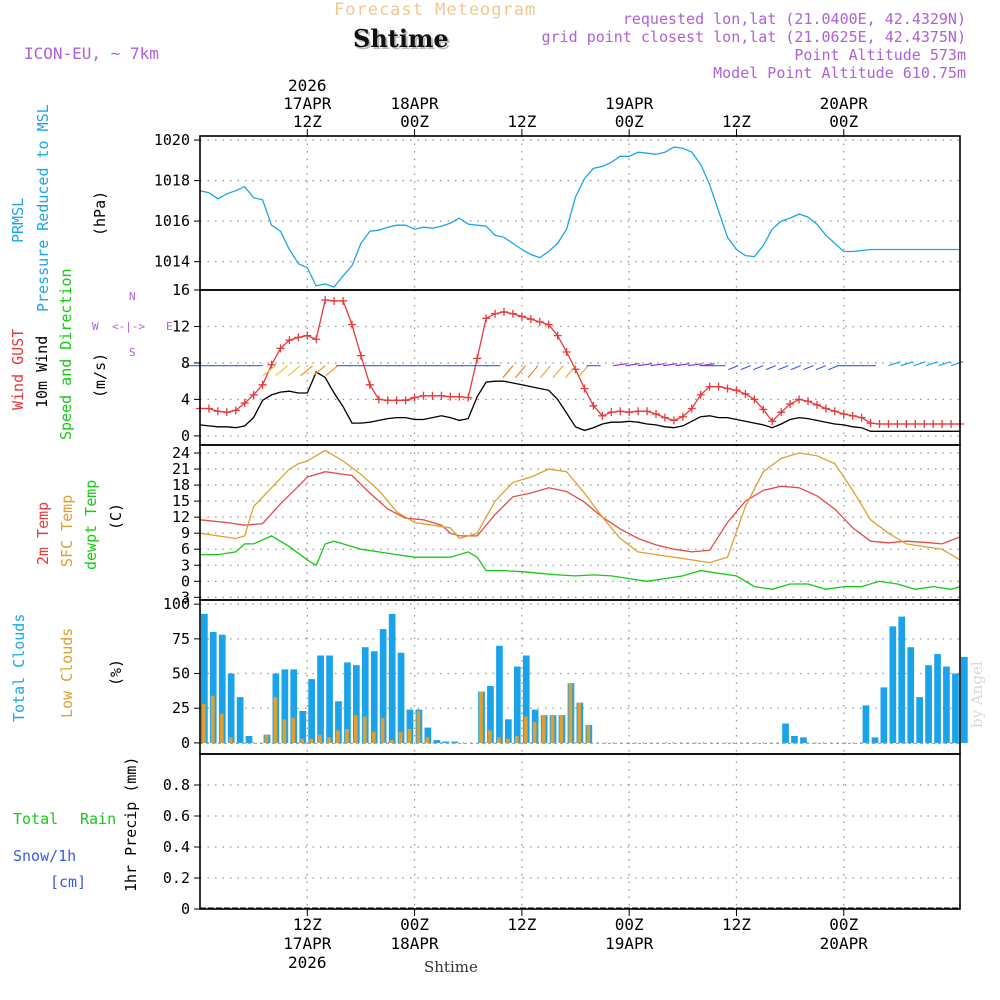  What do you see at coordinates (629, 943) in the screenshot?
I see `time-label-bottom: 19APR` at bounding box center [629, 943].